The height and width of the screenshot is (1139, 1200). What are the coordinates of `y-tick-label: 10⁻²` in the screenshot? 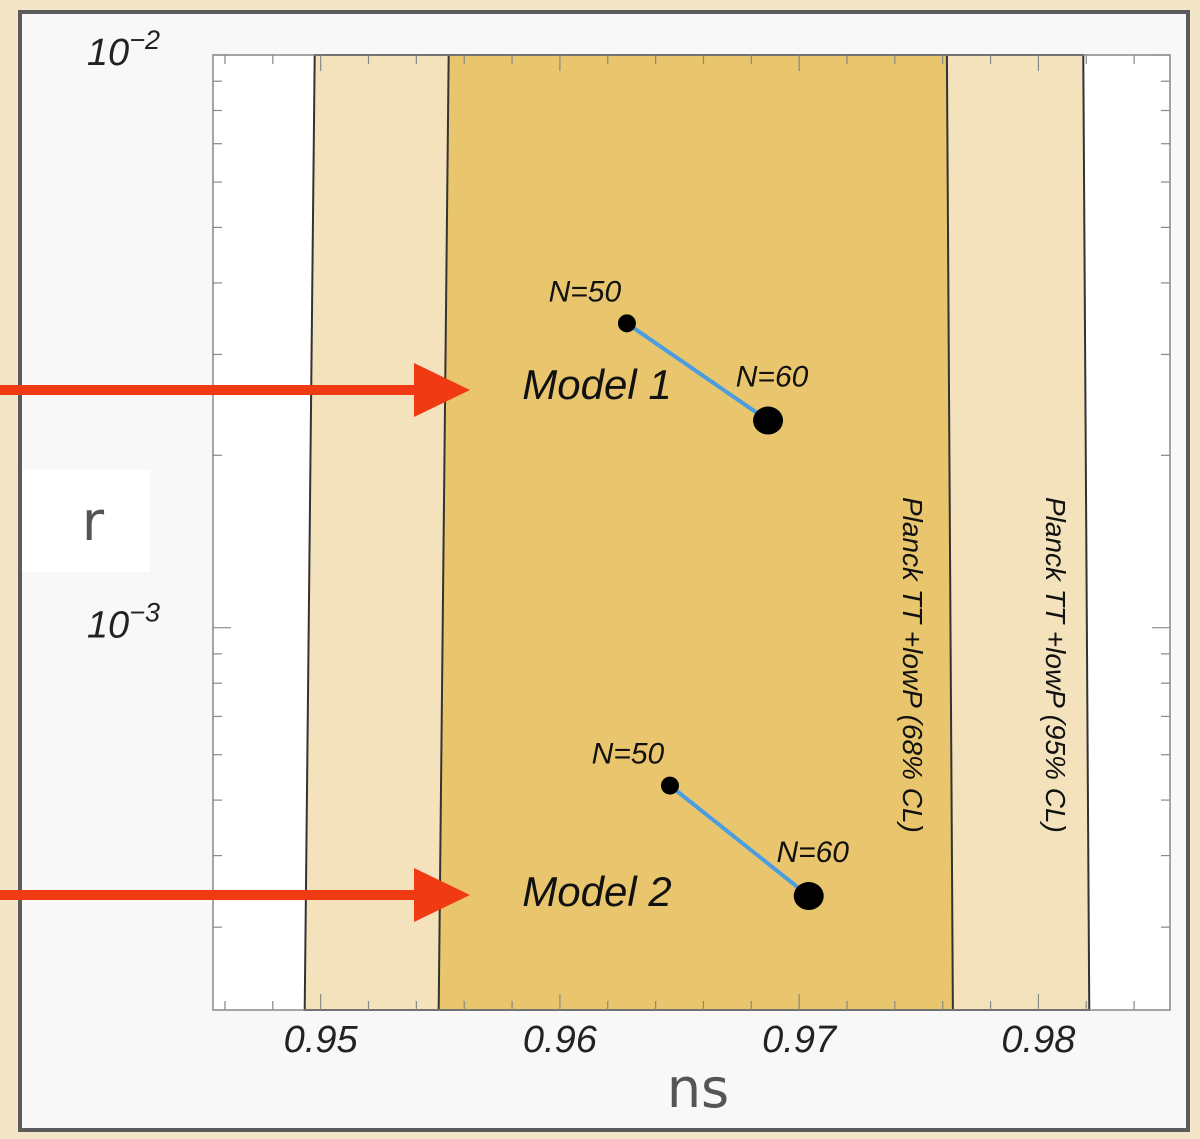 It's located at (123, 49).